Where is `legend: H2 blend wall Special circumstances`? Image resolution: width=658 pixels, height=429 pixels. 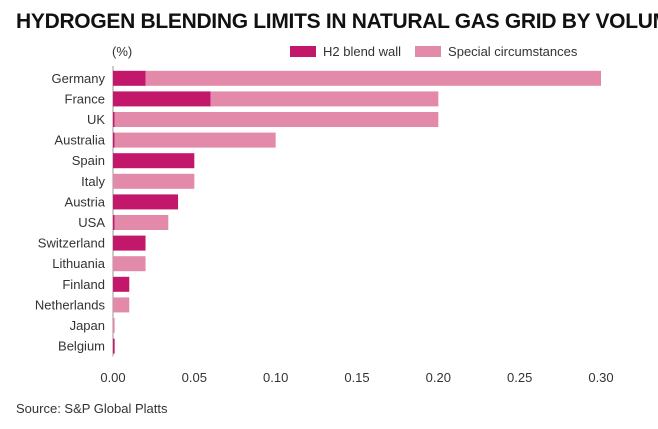
legend: H2 blend wall Special circumstances is located at coordinates (440, 51).